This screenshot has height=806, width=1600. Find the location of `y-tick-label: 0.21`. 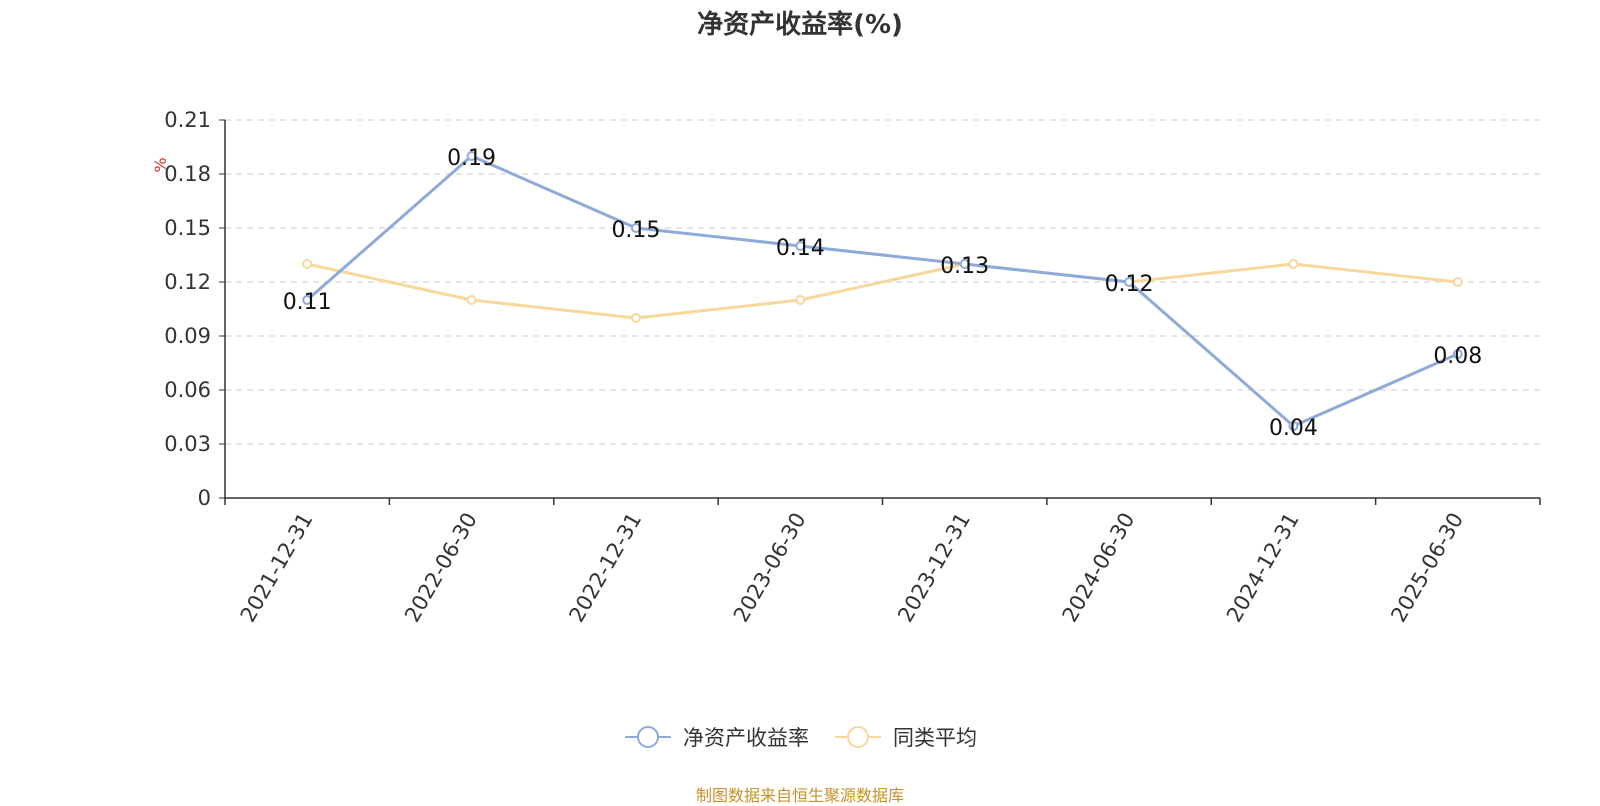

y-tick-label: 0.21 is located at coordinates (187, 120).